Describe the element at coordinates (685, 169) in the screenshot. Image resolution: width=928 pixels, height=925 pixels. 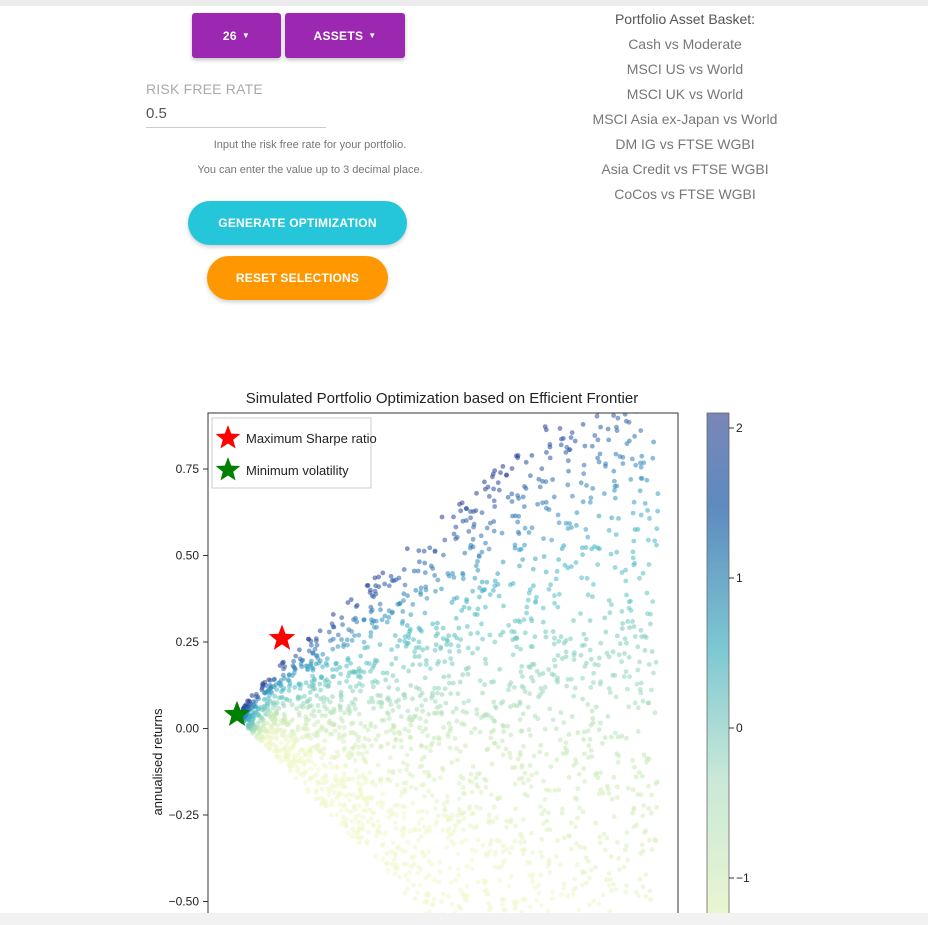
I see `asset-basket-item: Asia Credit vs FTSE WGBI` at that location.